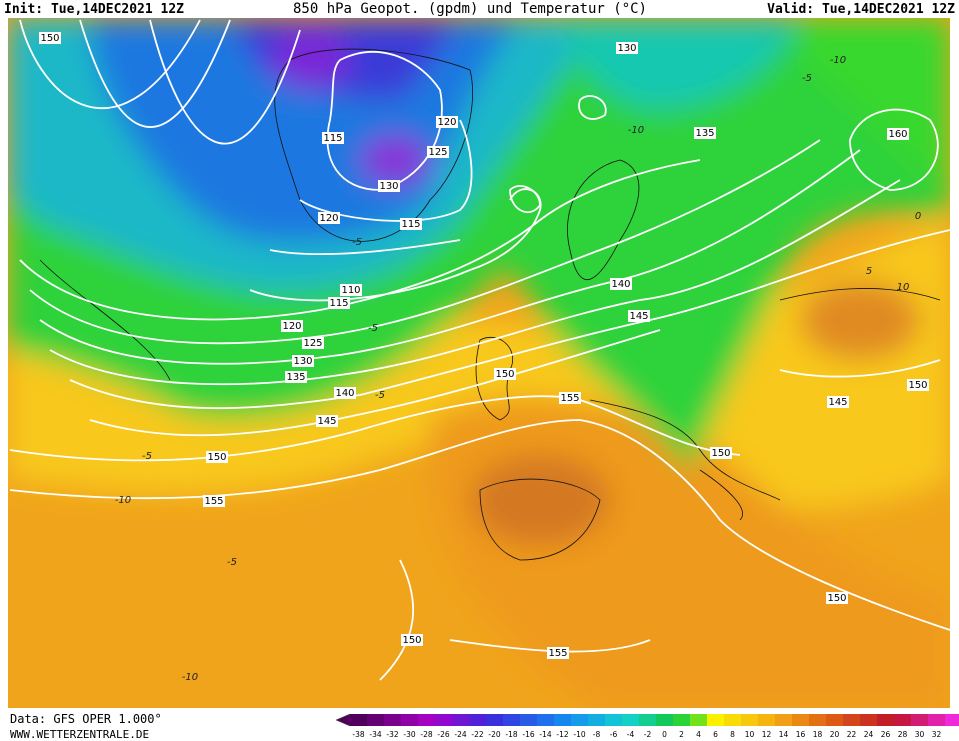  I want to click on colorbar-label: 32, so click(937, 734).